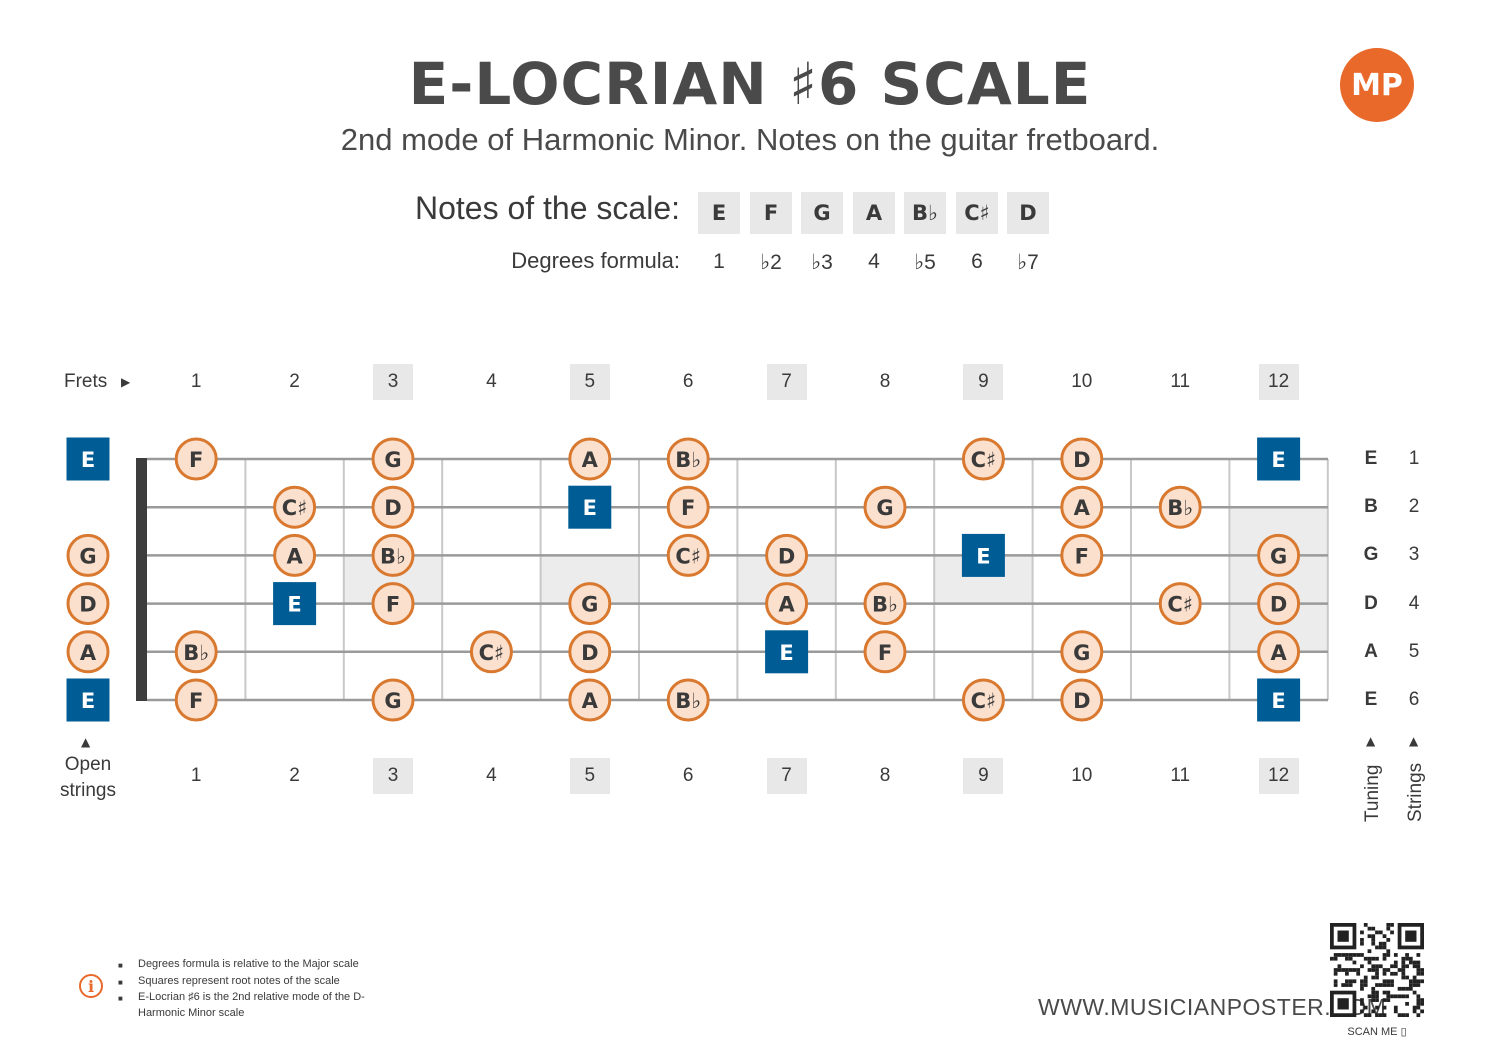  Describe the element at coordinates (1377, 85) in the screenshot. I see `brand-logo: MP` at that location.